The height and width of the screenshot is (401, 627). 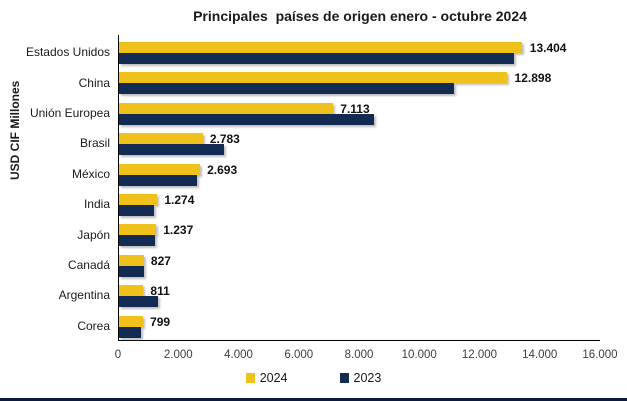 What do you see at coordinates (273, 378) in the screenshot?
I see `legend-label: 2024` at bounding box center [273, 378].